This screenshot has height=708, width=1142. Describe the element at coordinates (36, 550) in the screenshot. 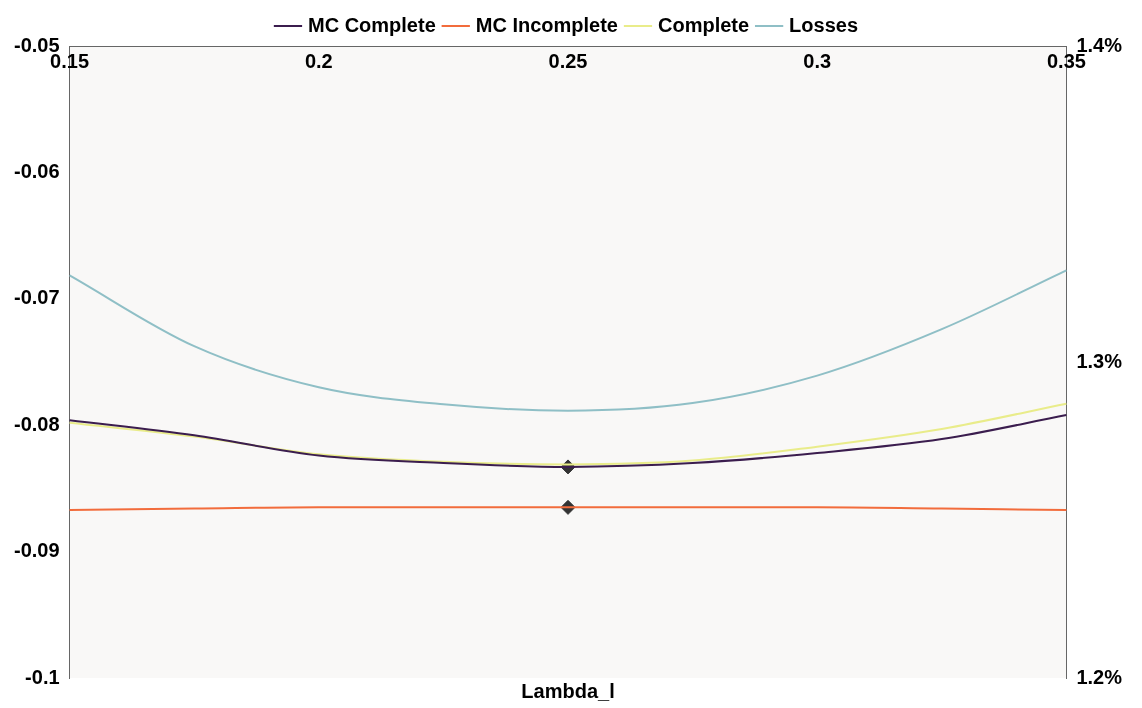

I see `y-tick-label: -0.09` at that location.